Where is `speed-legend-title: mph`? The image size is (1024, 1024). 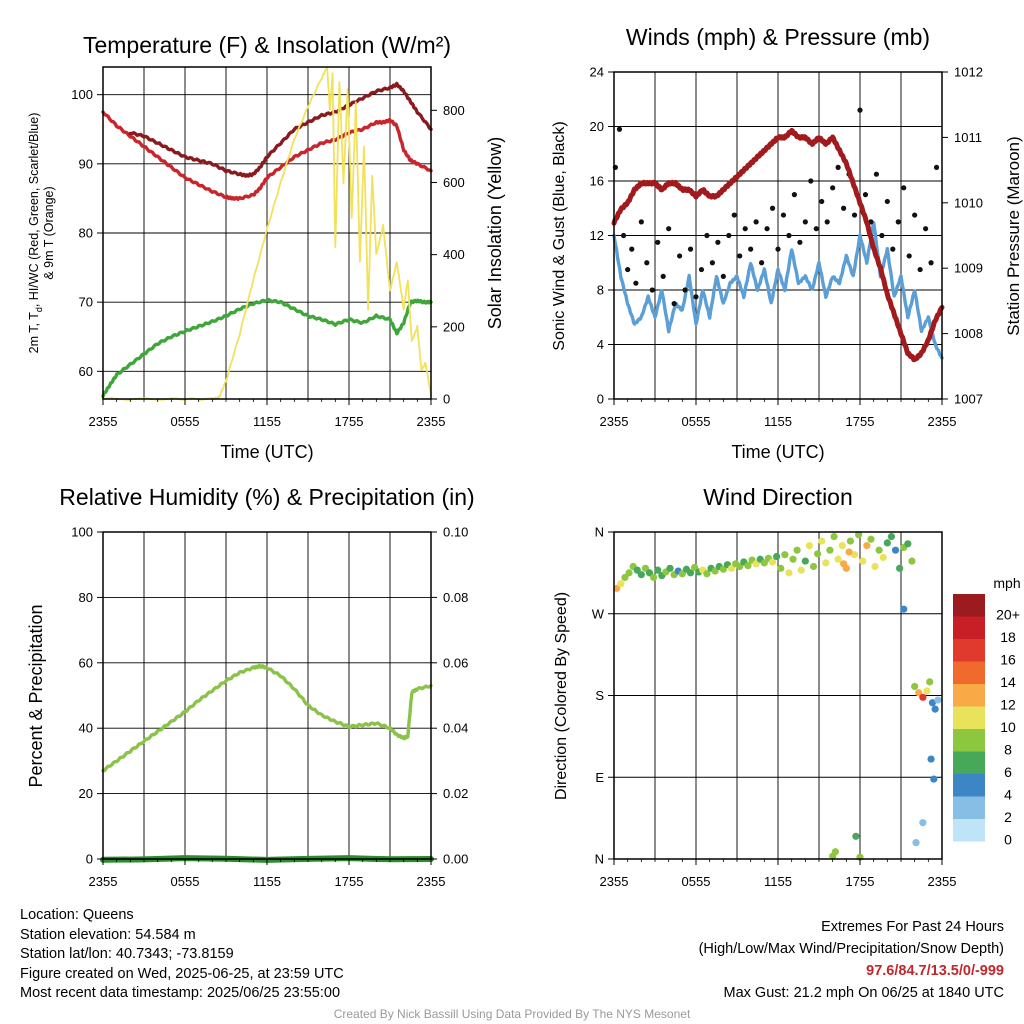 speed-legend-title: mph is located at coordinates (1006, 583).